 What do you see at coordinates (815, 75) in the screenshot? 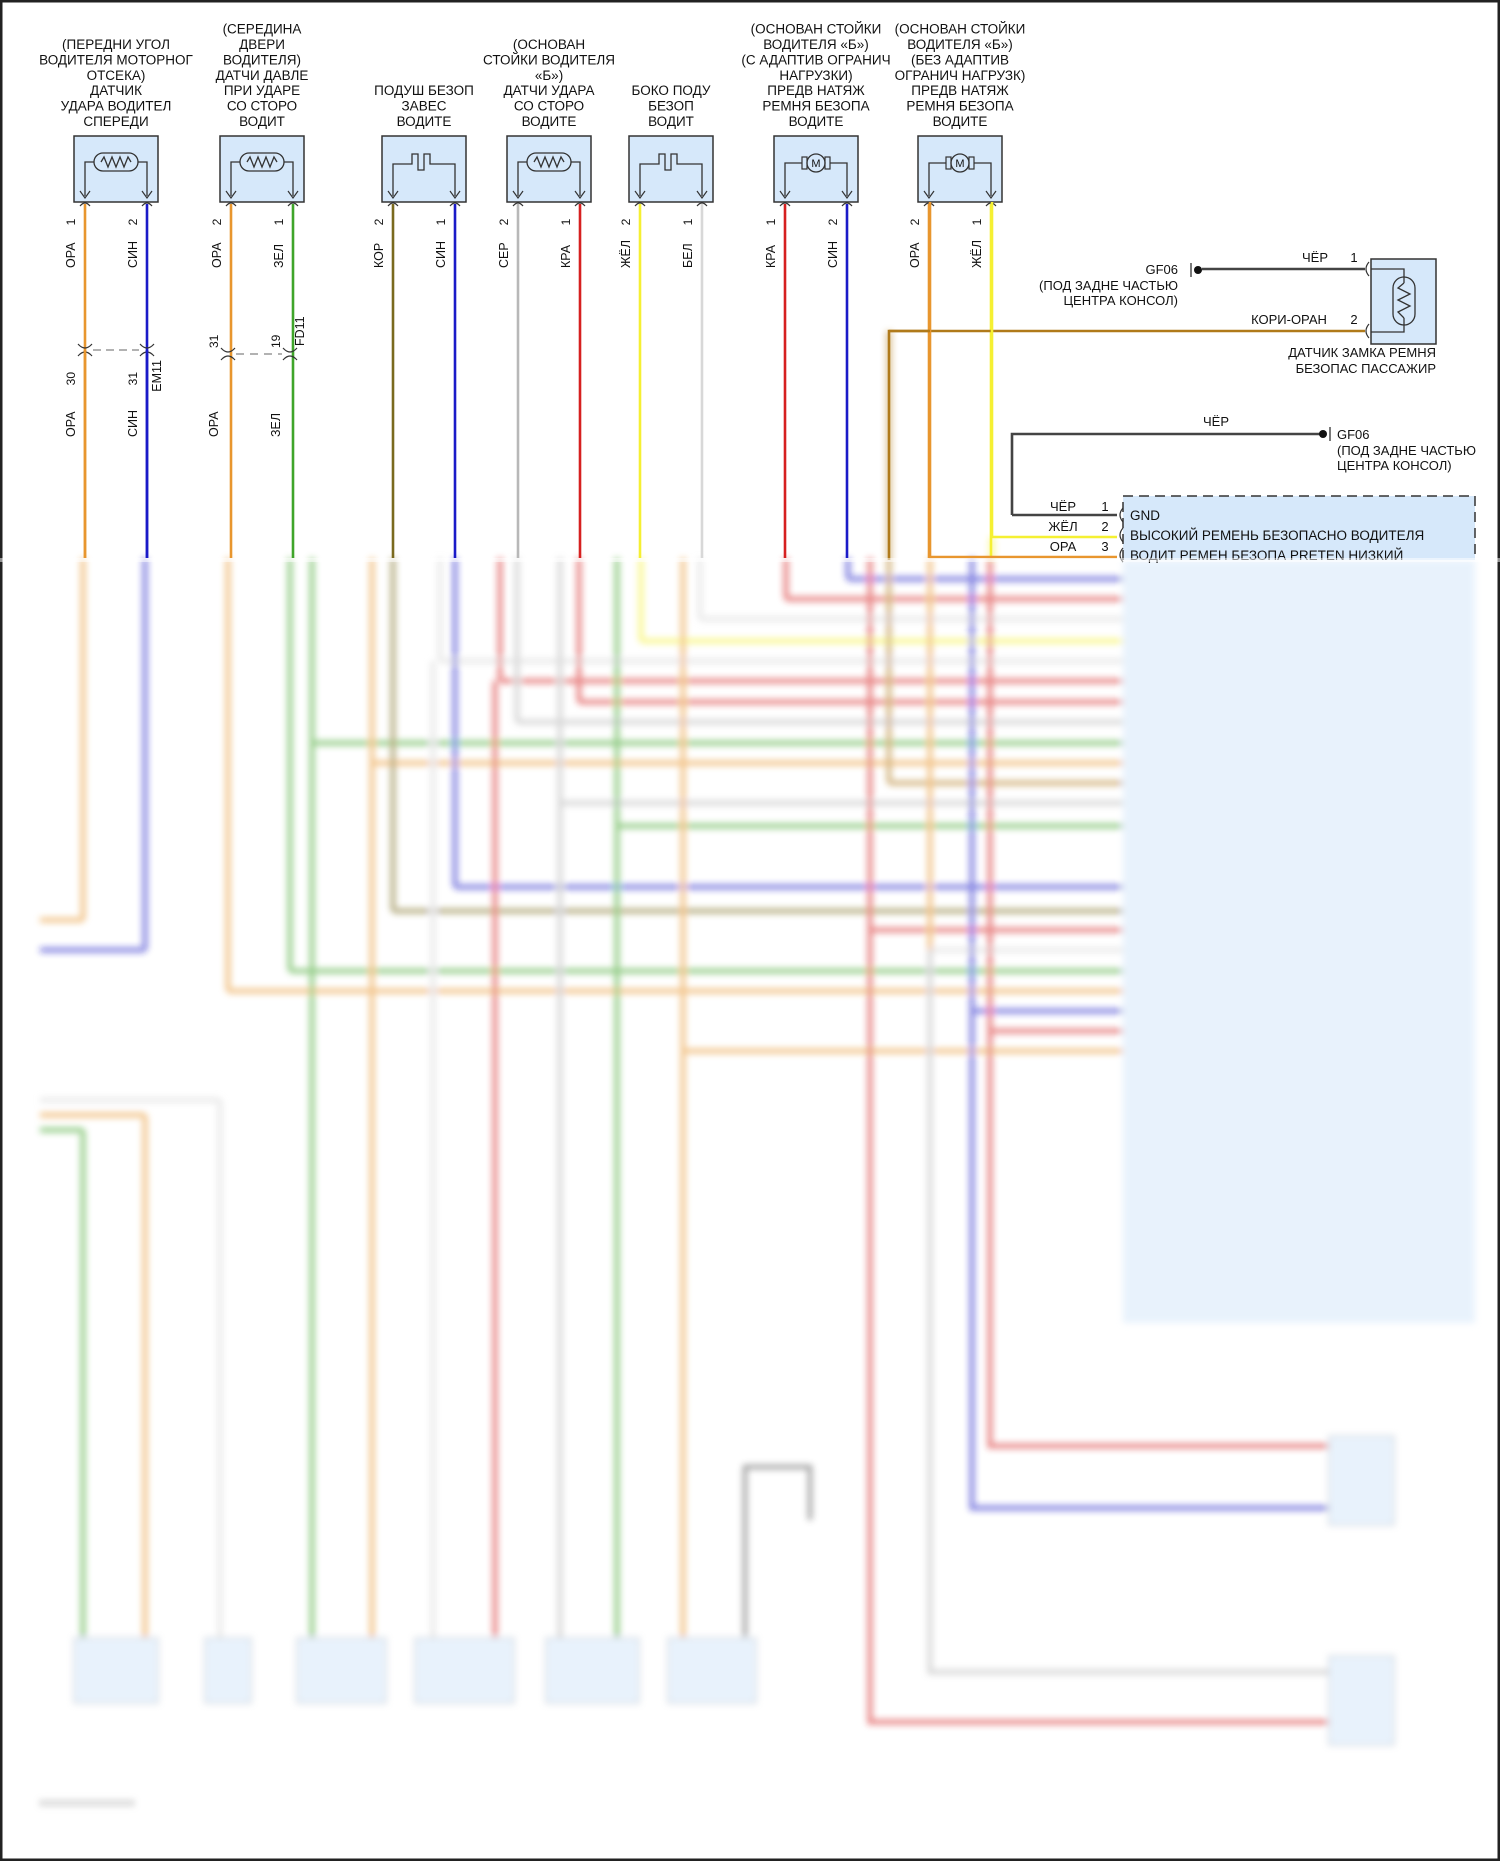
I see `component-title-line: НАГРУЗКИ)` at bounding box center [815, 75].